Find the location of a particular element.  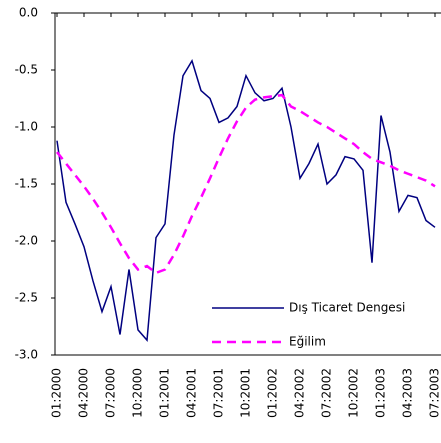

y-tick-label: 0.0 is located at coordinates (28, 13).